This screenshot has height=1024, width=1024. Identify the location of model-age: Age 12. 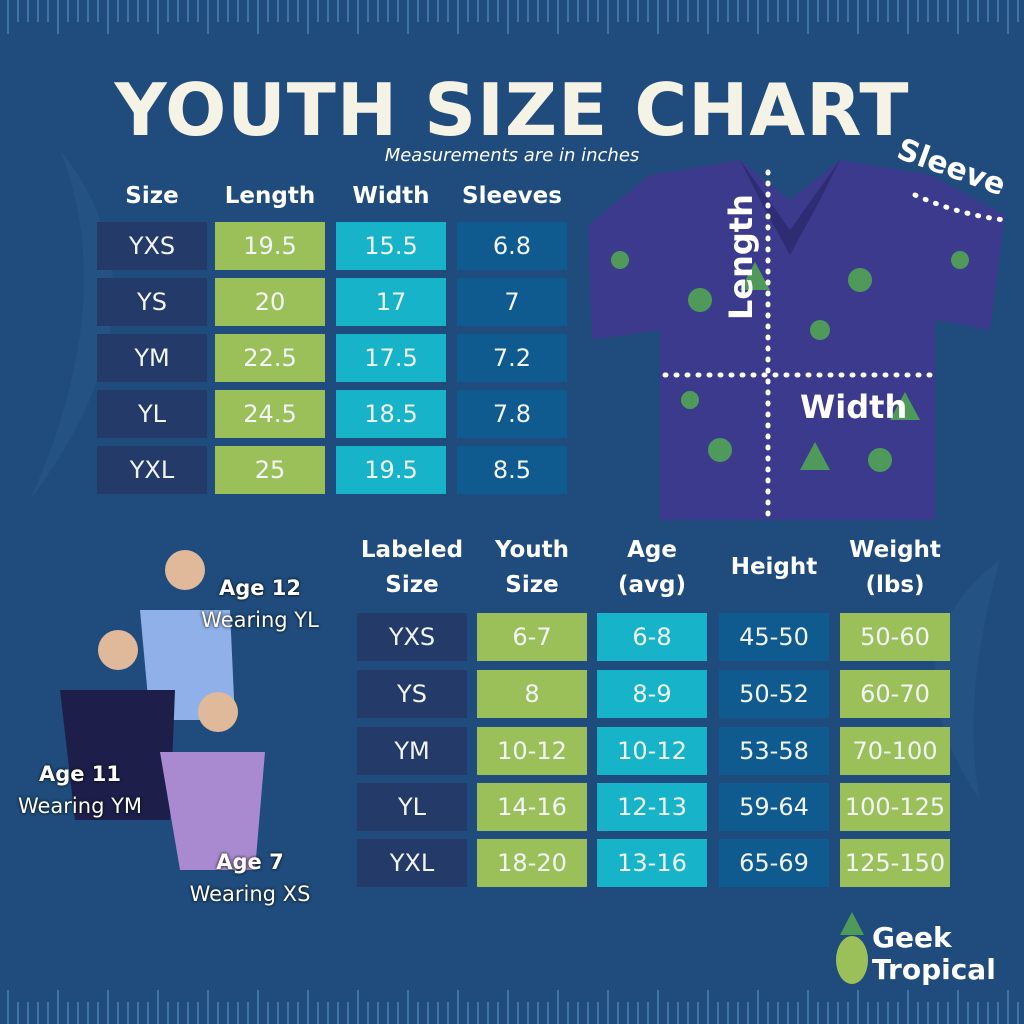
(260, 588).